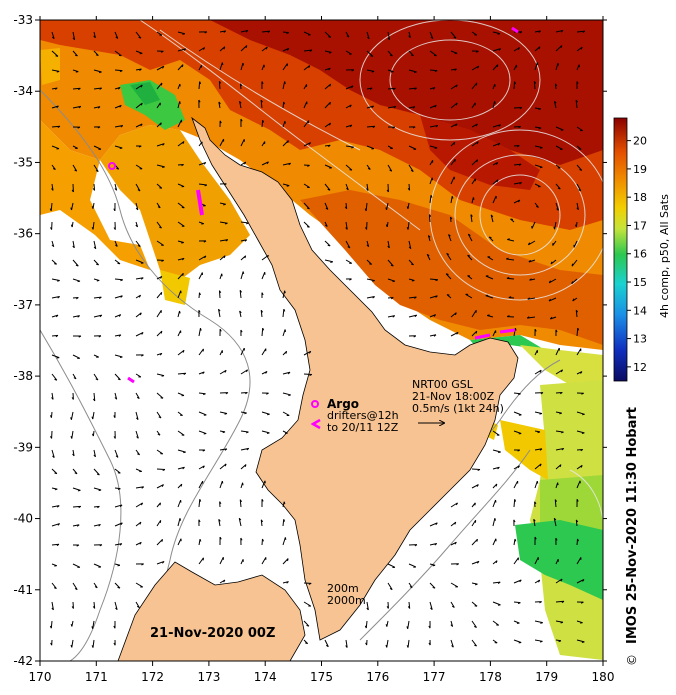 Image resolution: width=676 pixels, height=695 pixels. Describe the element at coordinates (640, 282) in the screenshot. I see `colorbar-tick-label: 15` at that location.